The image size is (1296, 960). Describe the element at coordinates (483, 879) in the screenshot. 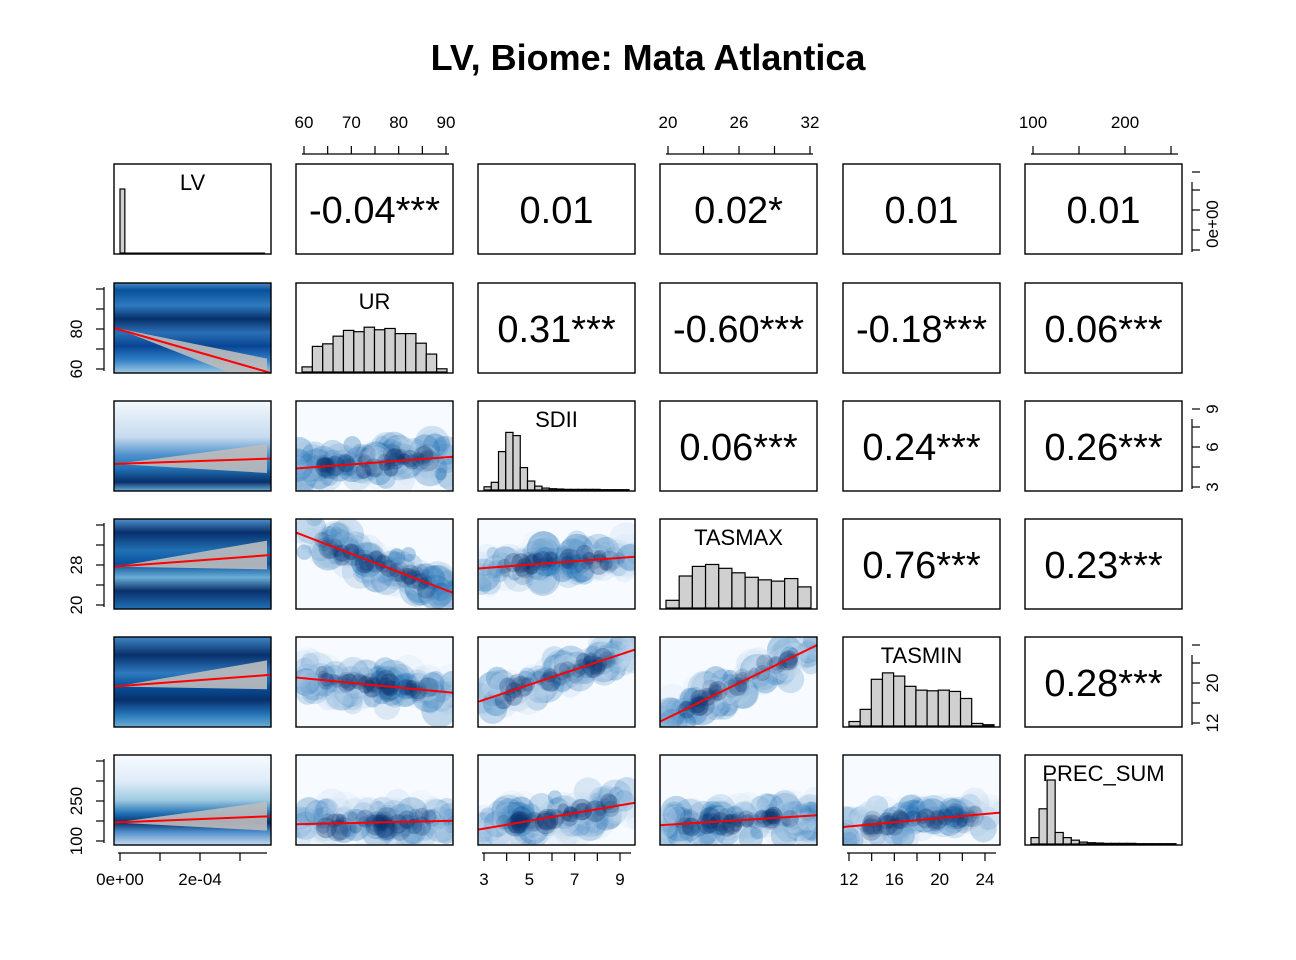

I see `tick-label: 3` at that location.